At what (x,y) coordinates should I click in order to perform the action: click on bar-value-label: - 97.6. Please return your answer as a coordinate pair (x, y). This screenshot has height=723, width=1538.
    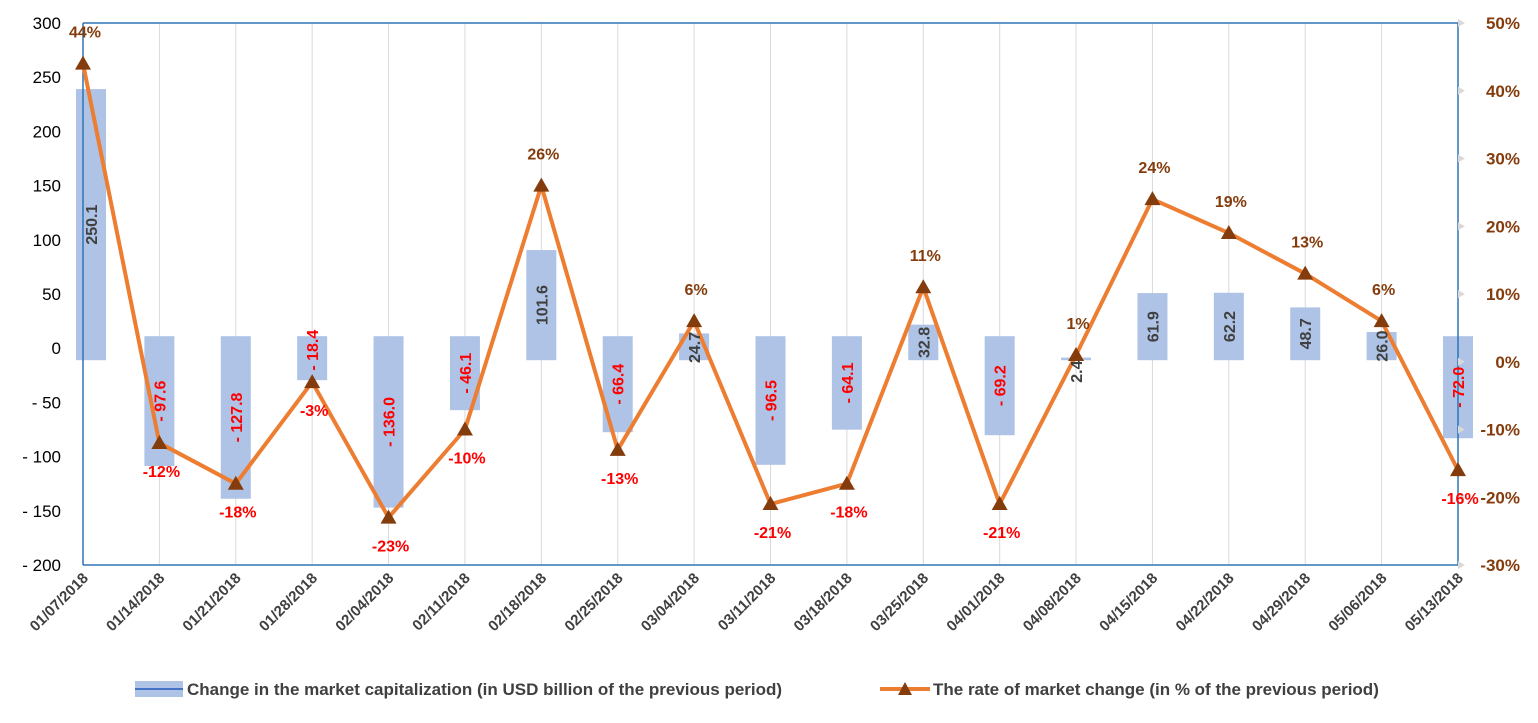
    Looking at the image, I should click on (160, 401).